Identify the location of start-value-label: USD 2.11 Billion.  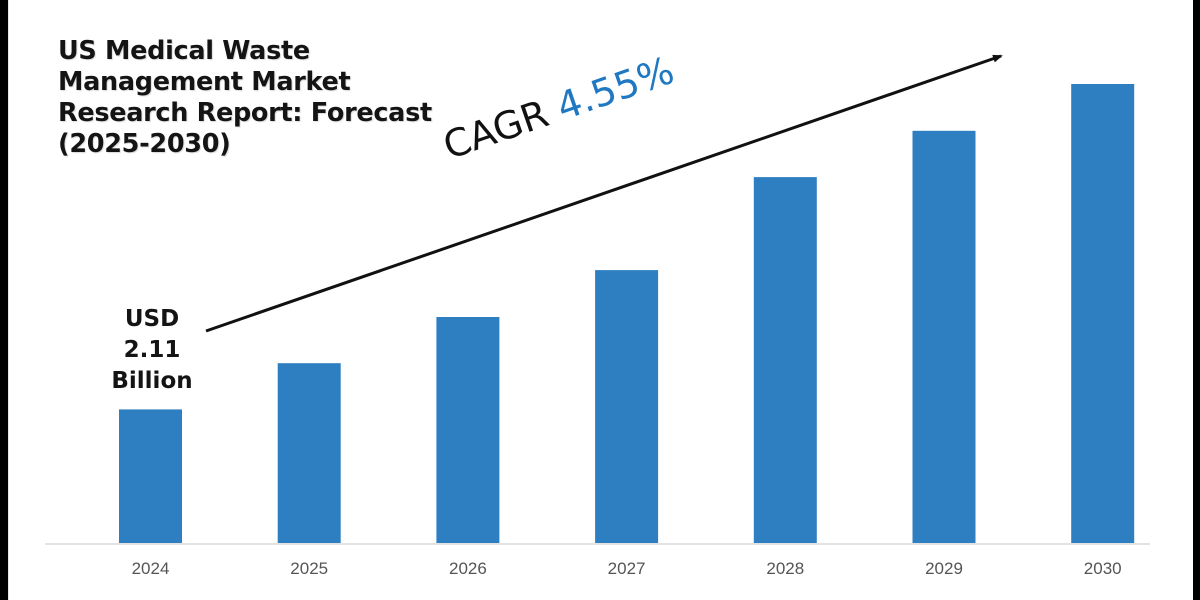
(152, 350).